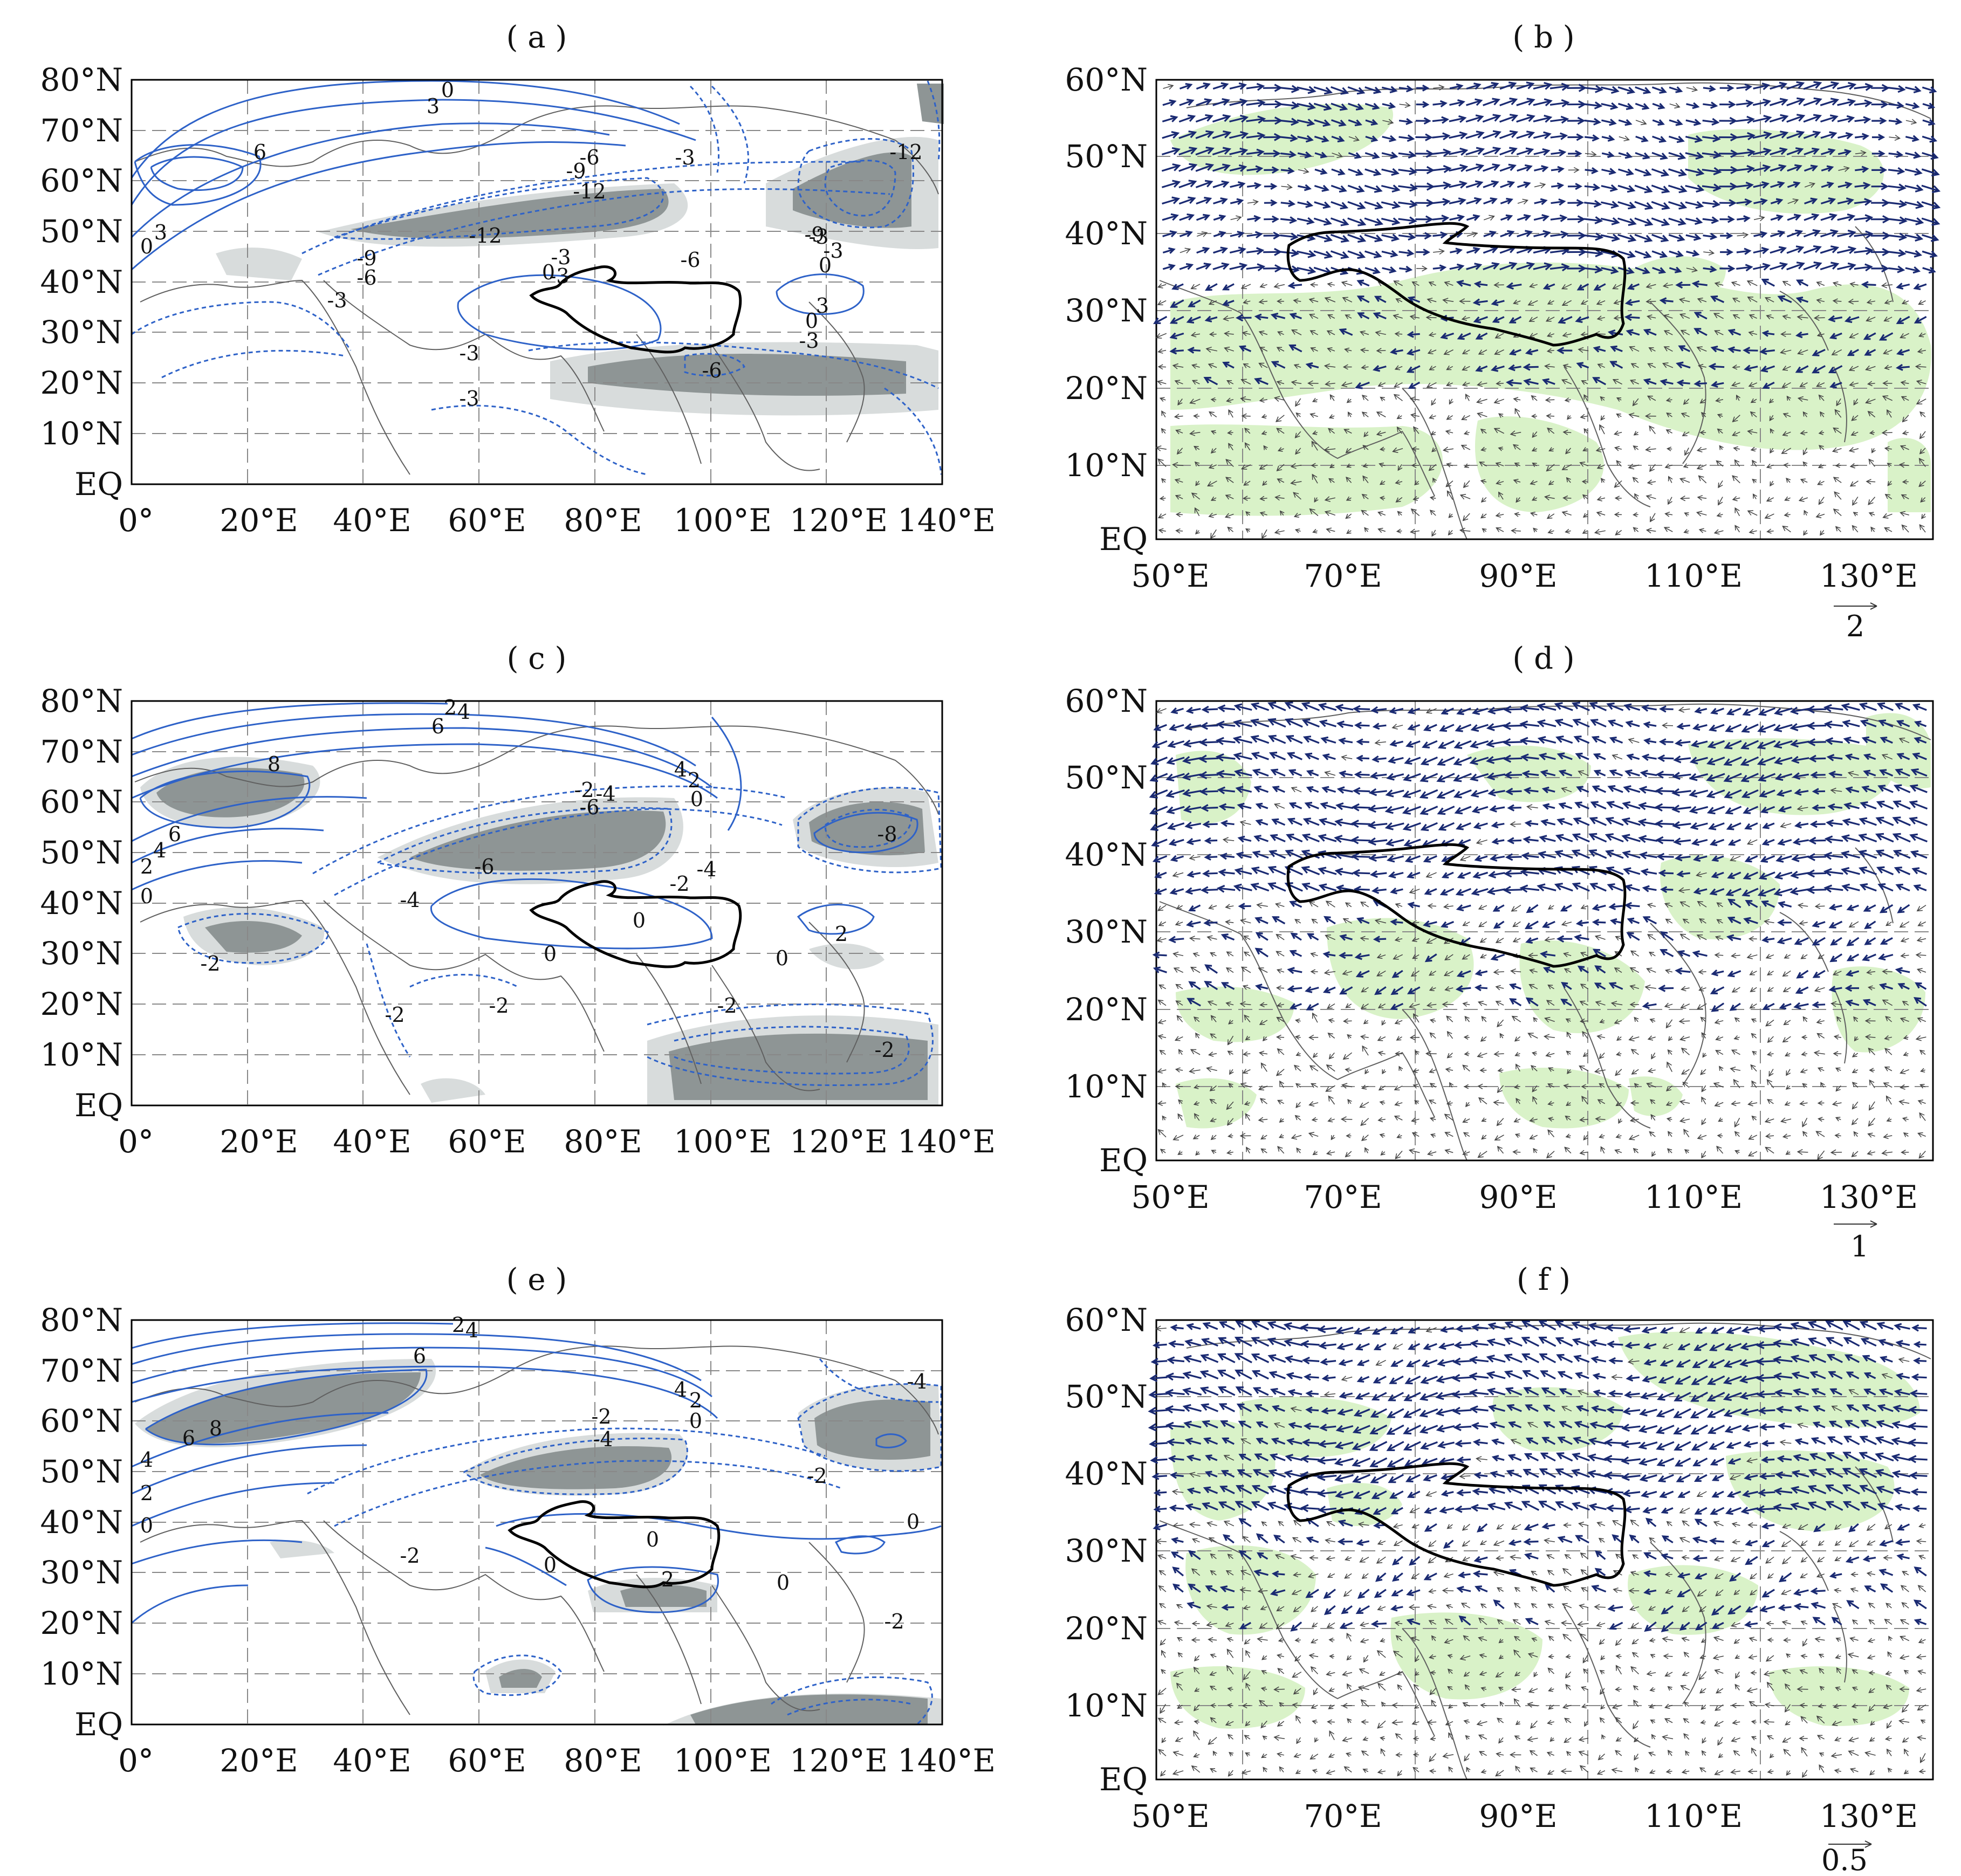 The height and width of the screenshot is (1876, 1961). I want to click on contour-label: 3, so click(160, 232).